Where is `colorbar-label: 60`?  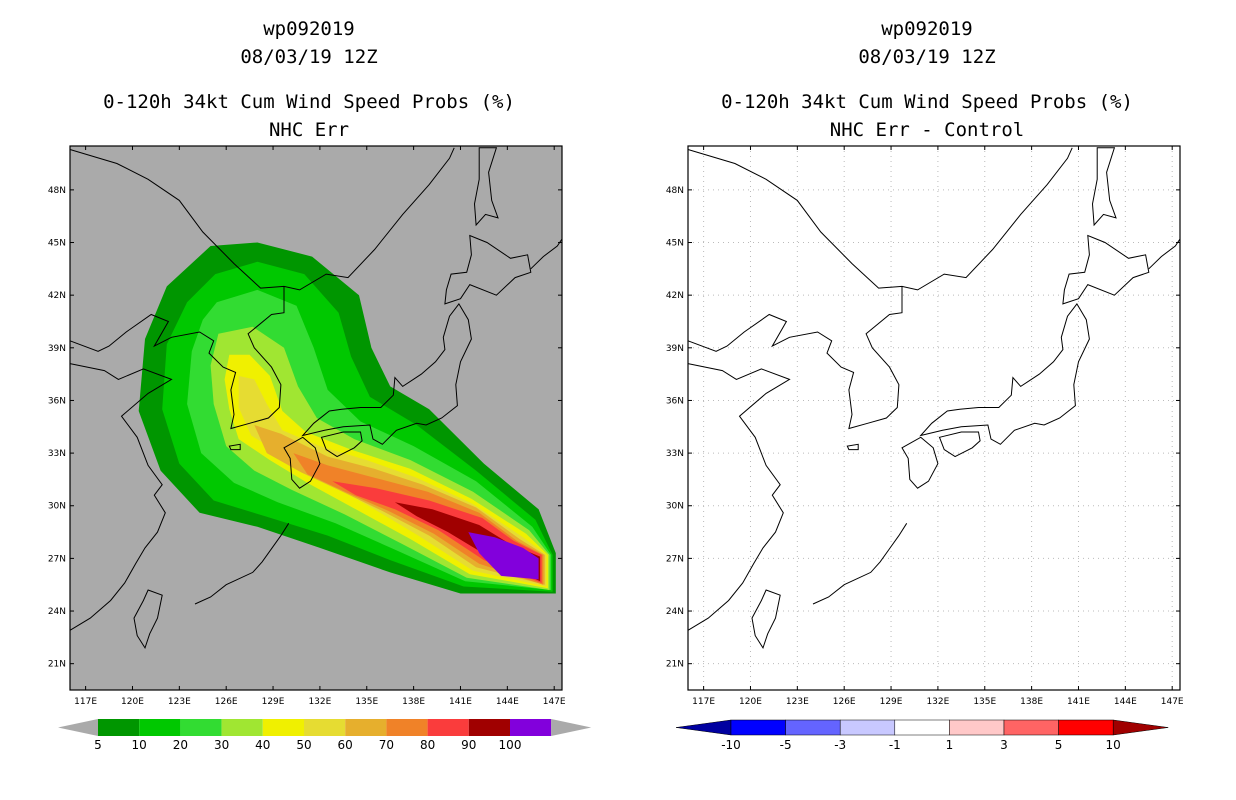
colorbar-label: 60 is located at coordinates (345, 745).